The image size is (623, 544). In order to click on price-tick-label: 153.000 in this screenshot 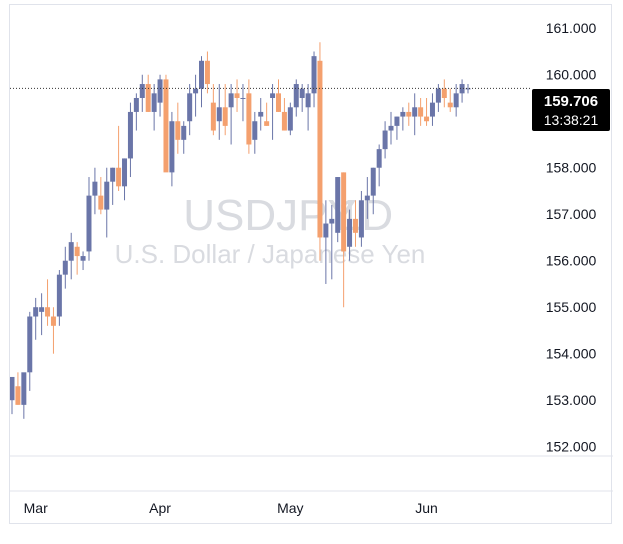, I will do `click(571, 400)`.